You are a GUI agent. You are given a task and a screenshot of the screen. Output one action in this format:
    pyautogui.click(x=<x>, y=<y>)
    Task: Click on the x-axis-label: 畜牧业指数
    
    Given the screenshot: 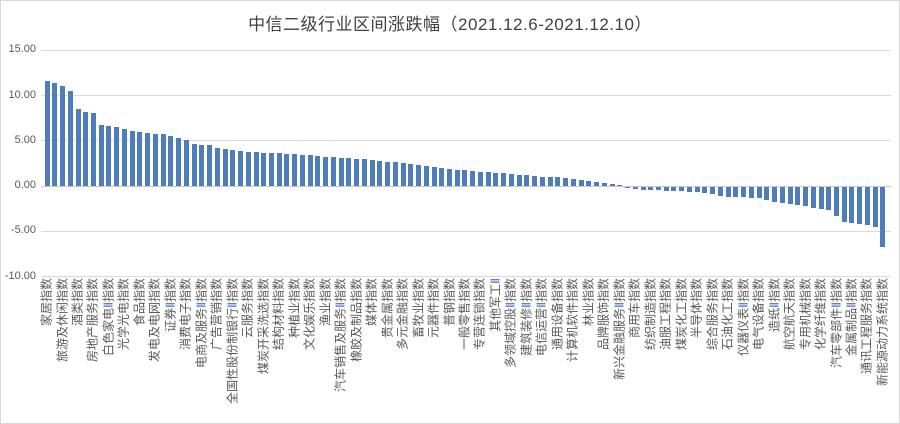 What is the action you would take?
    pyautogui.click(x=418, y=308)
    